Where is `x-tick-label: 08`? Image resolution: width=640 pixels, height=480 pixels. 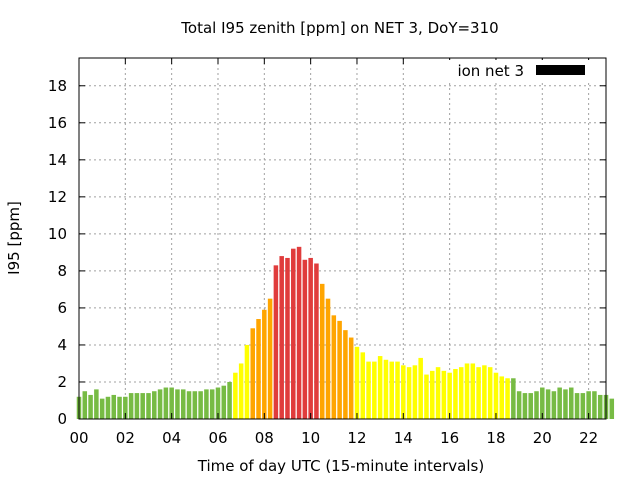
x-tick-label: 08 is located at coordinates (264, 438).